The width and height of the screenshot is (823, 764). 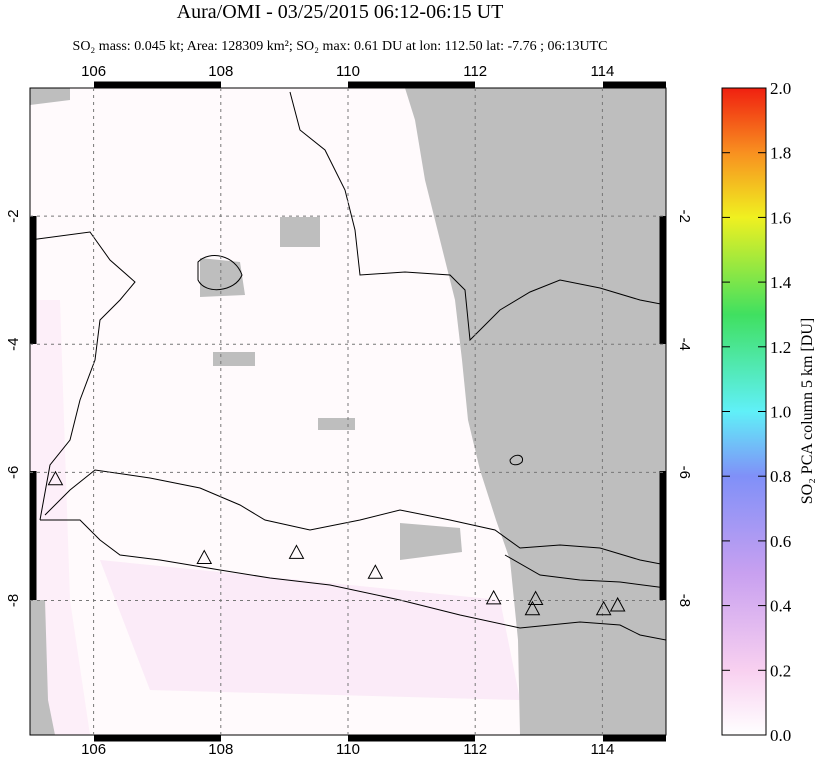 What do you see at coordinates (781, 282) in the screenshot?
I see `colorbar-tick-label: 1.4` at bounding box center [781, 282].